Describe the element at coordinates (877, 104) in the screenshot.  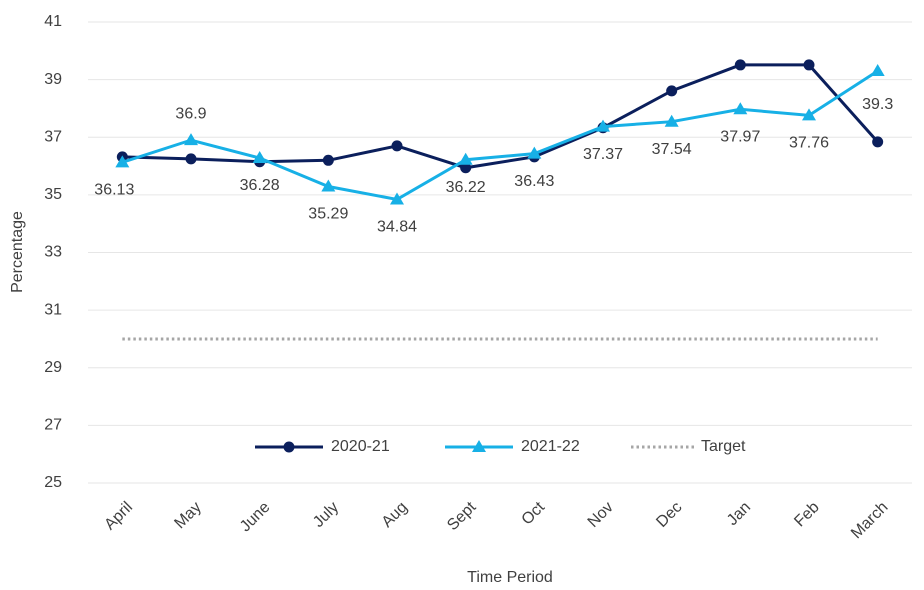
I see `data-label: 39.3` at that location.